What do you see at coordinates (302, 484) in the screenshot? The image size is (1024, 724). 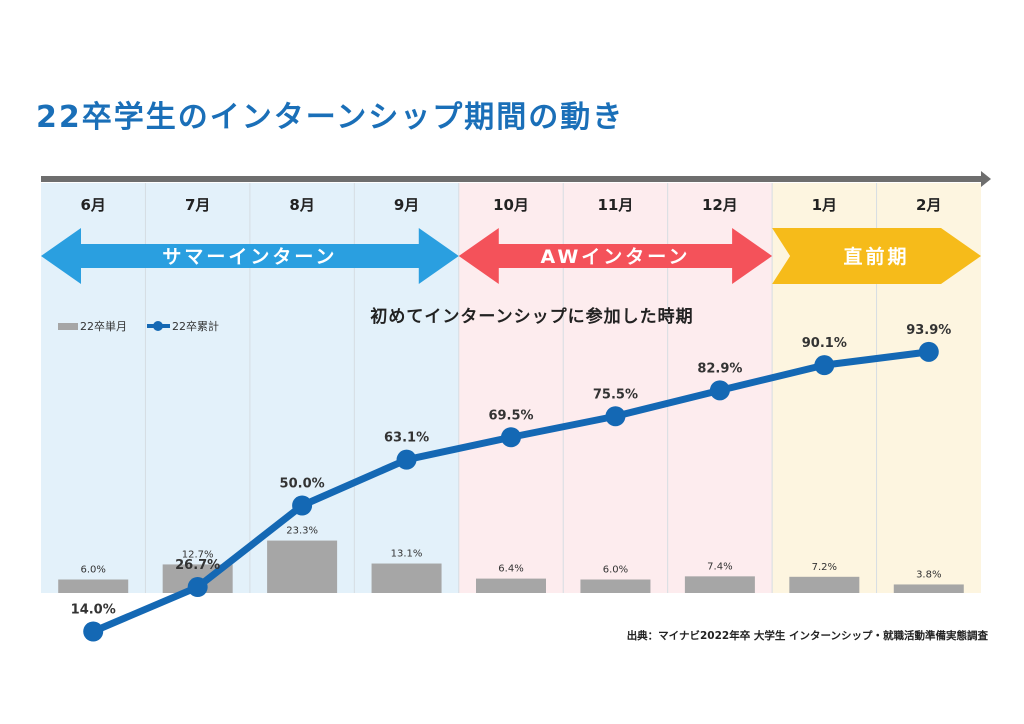 I see `line-label-2: 50.0%` at bounding box center [302, 484].